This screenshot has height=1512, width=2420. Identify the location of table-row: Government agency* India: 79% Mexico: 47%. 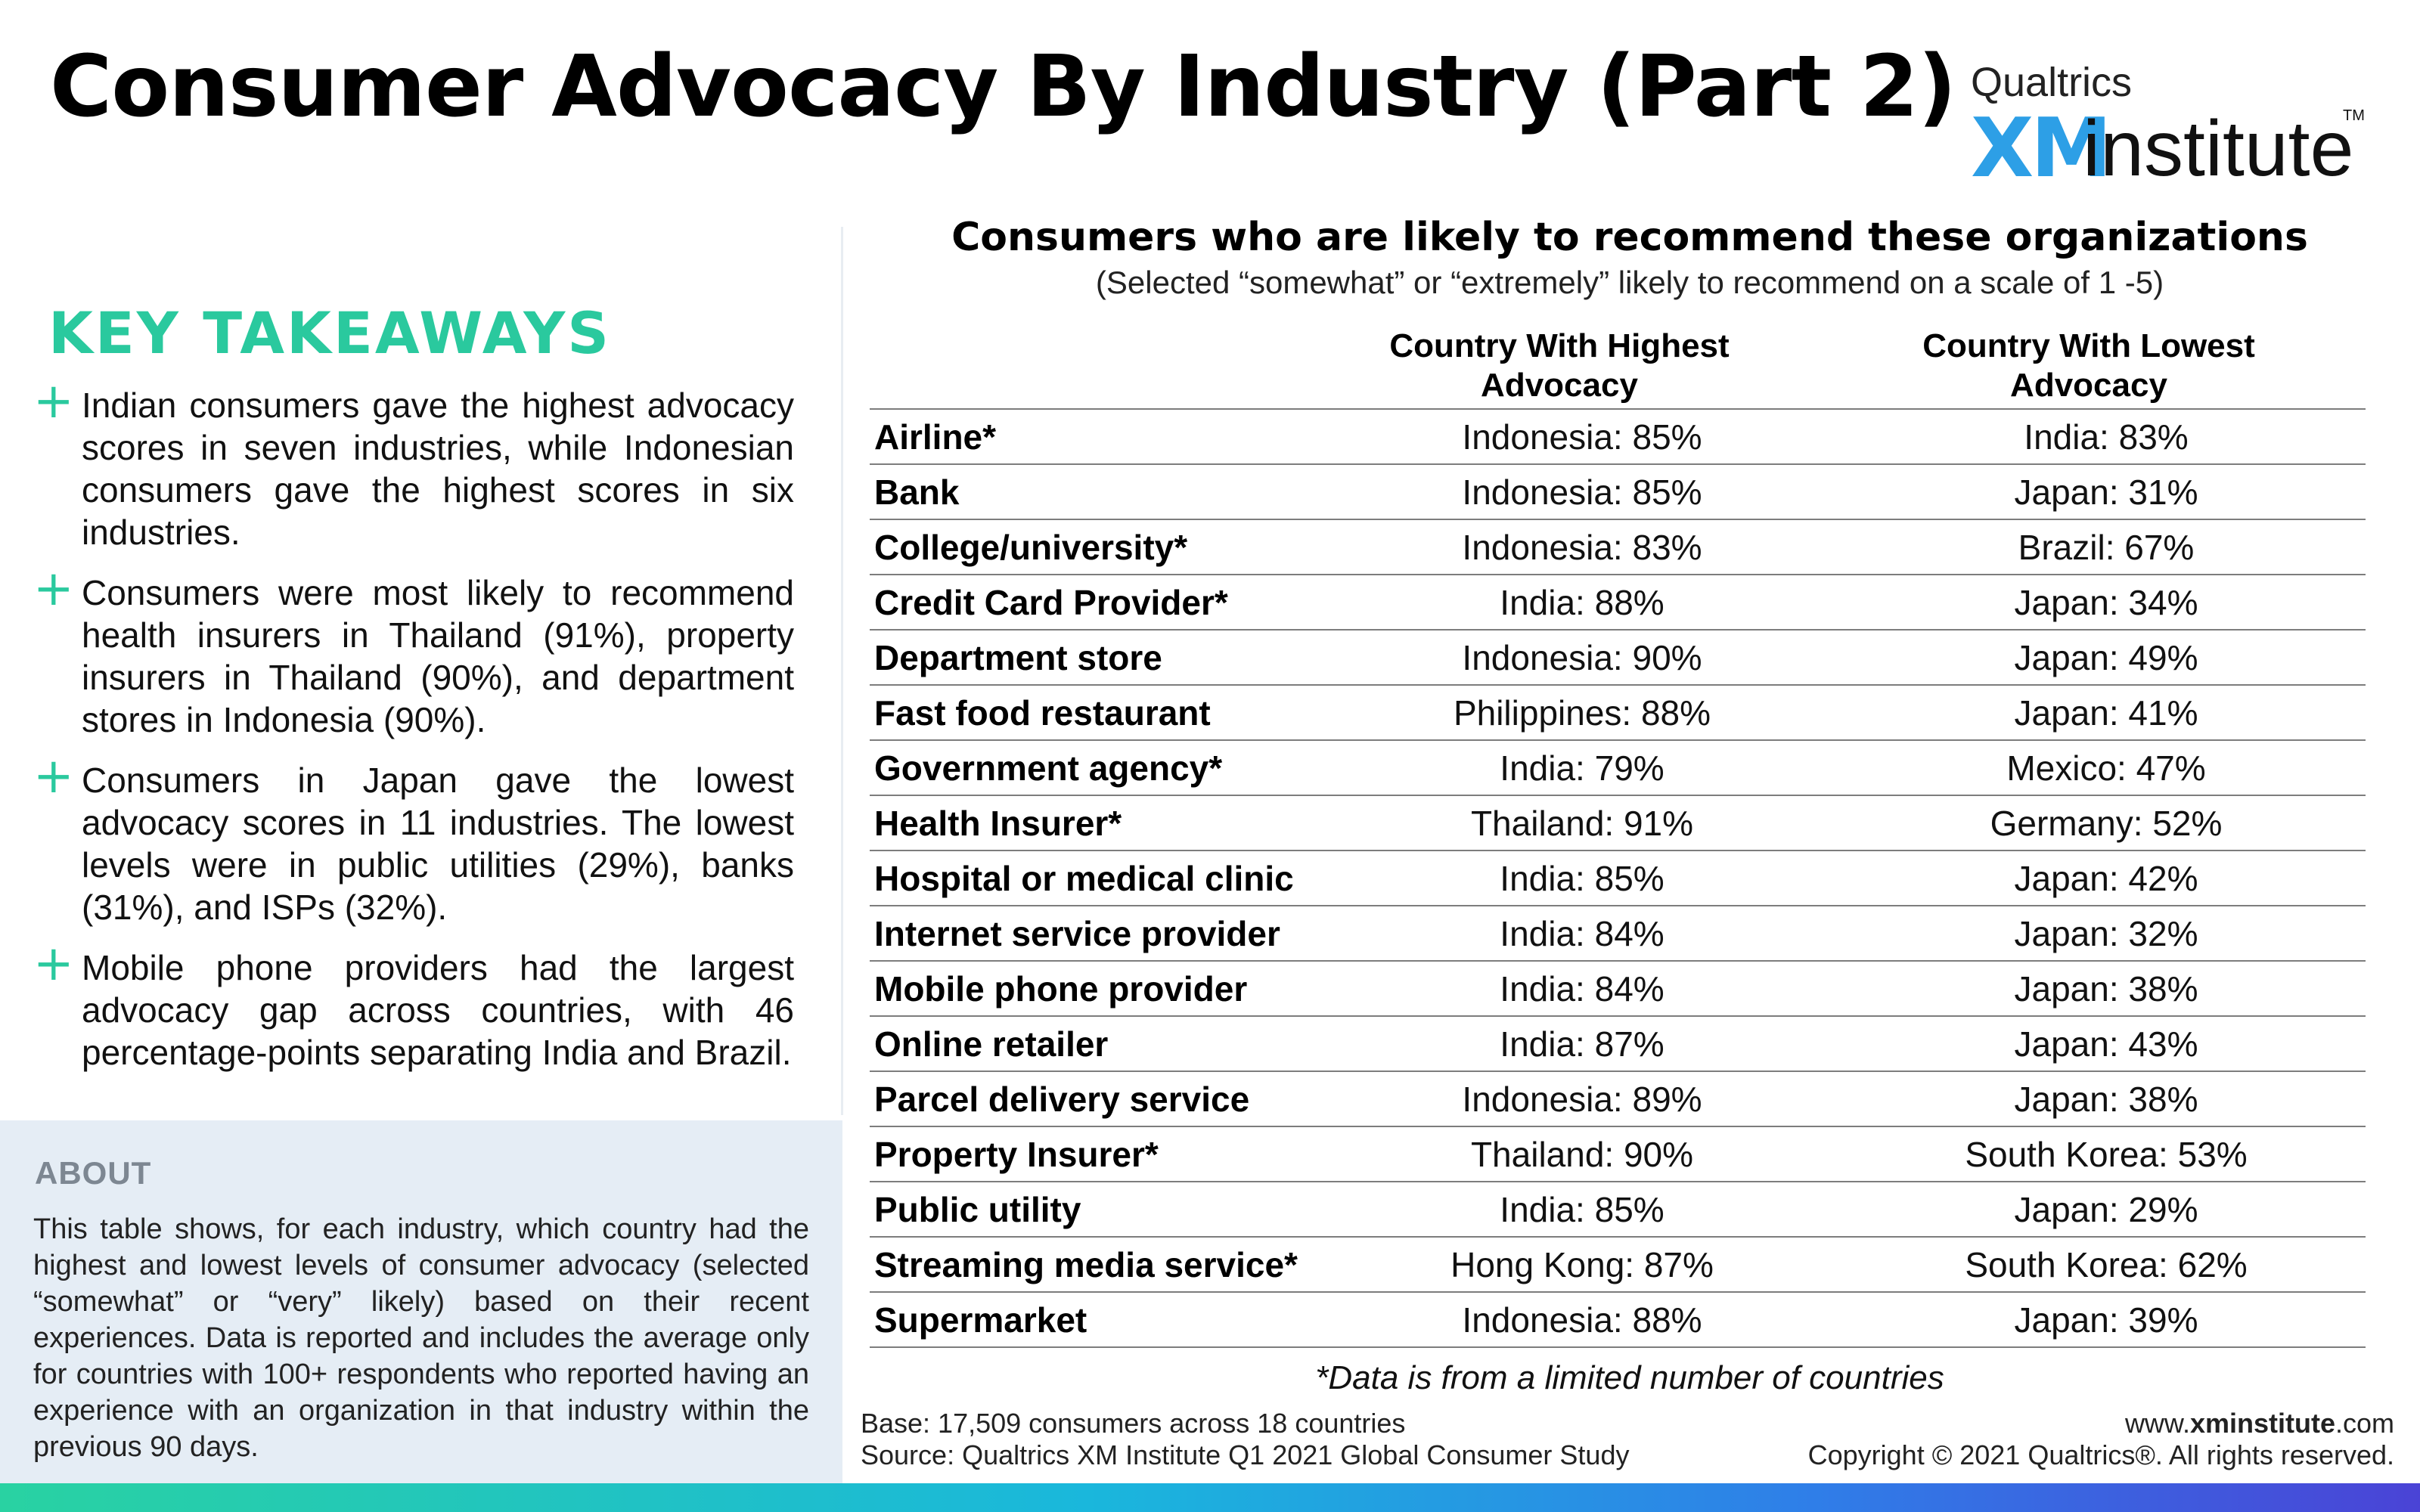
(1618, 767).